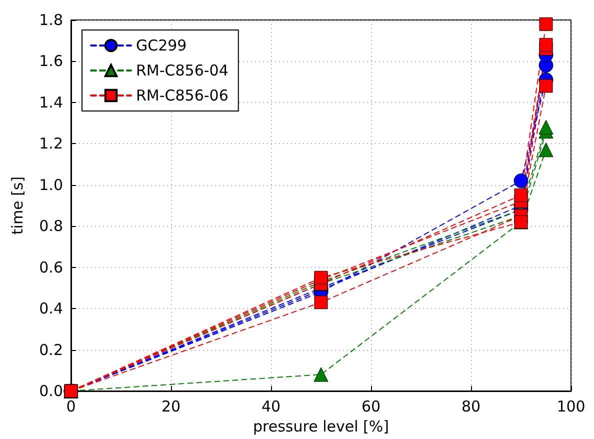 This screenshot has height=439, width=594. Describe the element at coordinates (51, 309) in the screenshot. I see `y-tick-label: 0.4` at that location.